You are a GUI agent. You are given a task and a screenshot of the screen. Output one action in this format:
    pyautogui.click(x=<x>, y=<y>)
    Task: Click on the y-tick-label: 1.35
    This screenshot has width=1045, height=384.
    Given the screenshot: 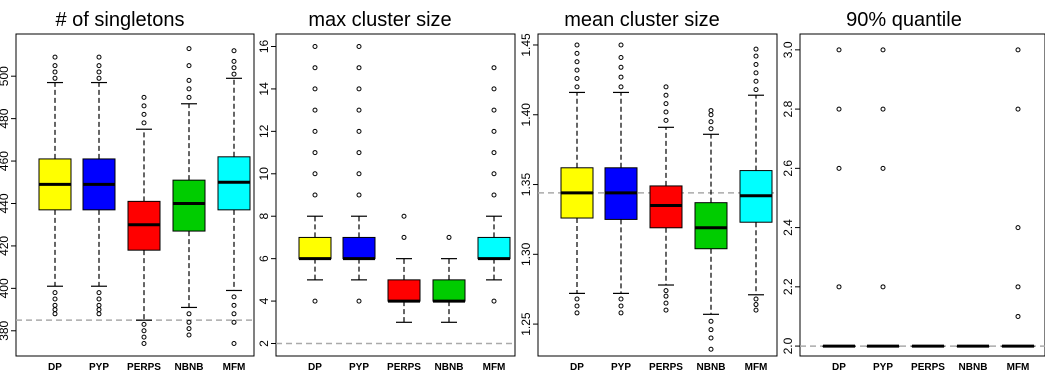 What is the action you would take?
    pyautogui.click(x=526, y=185)
    